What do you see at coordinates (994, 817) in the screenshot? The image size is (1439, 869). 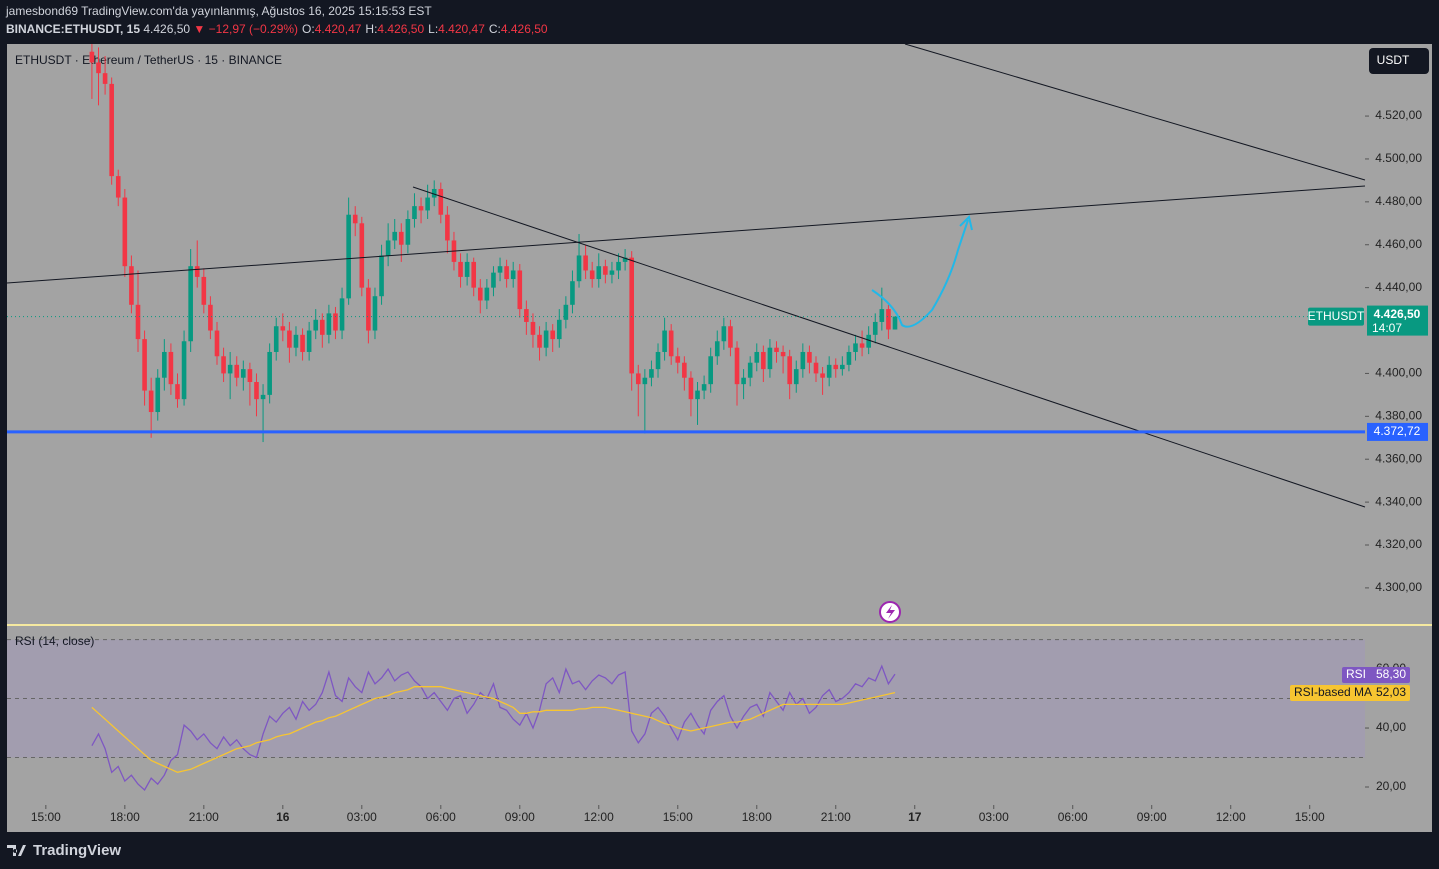 I see `x-tick-label: 03:00` at bounding box center [994, 817].